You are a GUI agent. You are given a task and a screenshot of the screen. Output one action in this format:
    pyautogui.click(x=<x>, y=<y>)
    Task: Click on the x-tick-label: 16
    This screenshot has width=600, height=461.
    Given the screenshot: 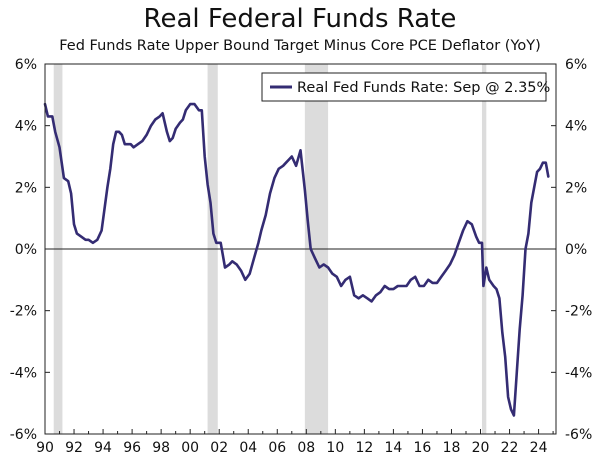 What is the action you would take?
    pyautogui.click(x=423, y=448)
    